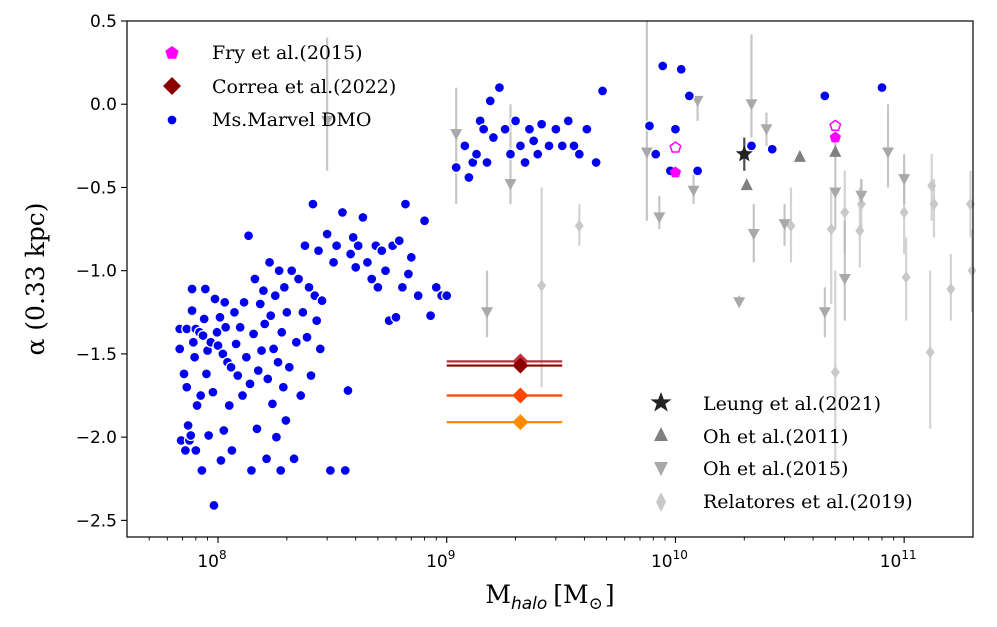  What do you see at coordinates (103, 105) in the screenshot?
I see `y-tick-label: 0.0` at bounding box center [103, 105].